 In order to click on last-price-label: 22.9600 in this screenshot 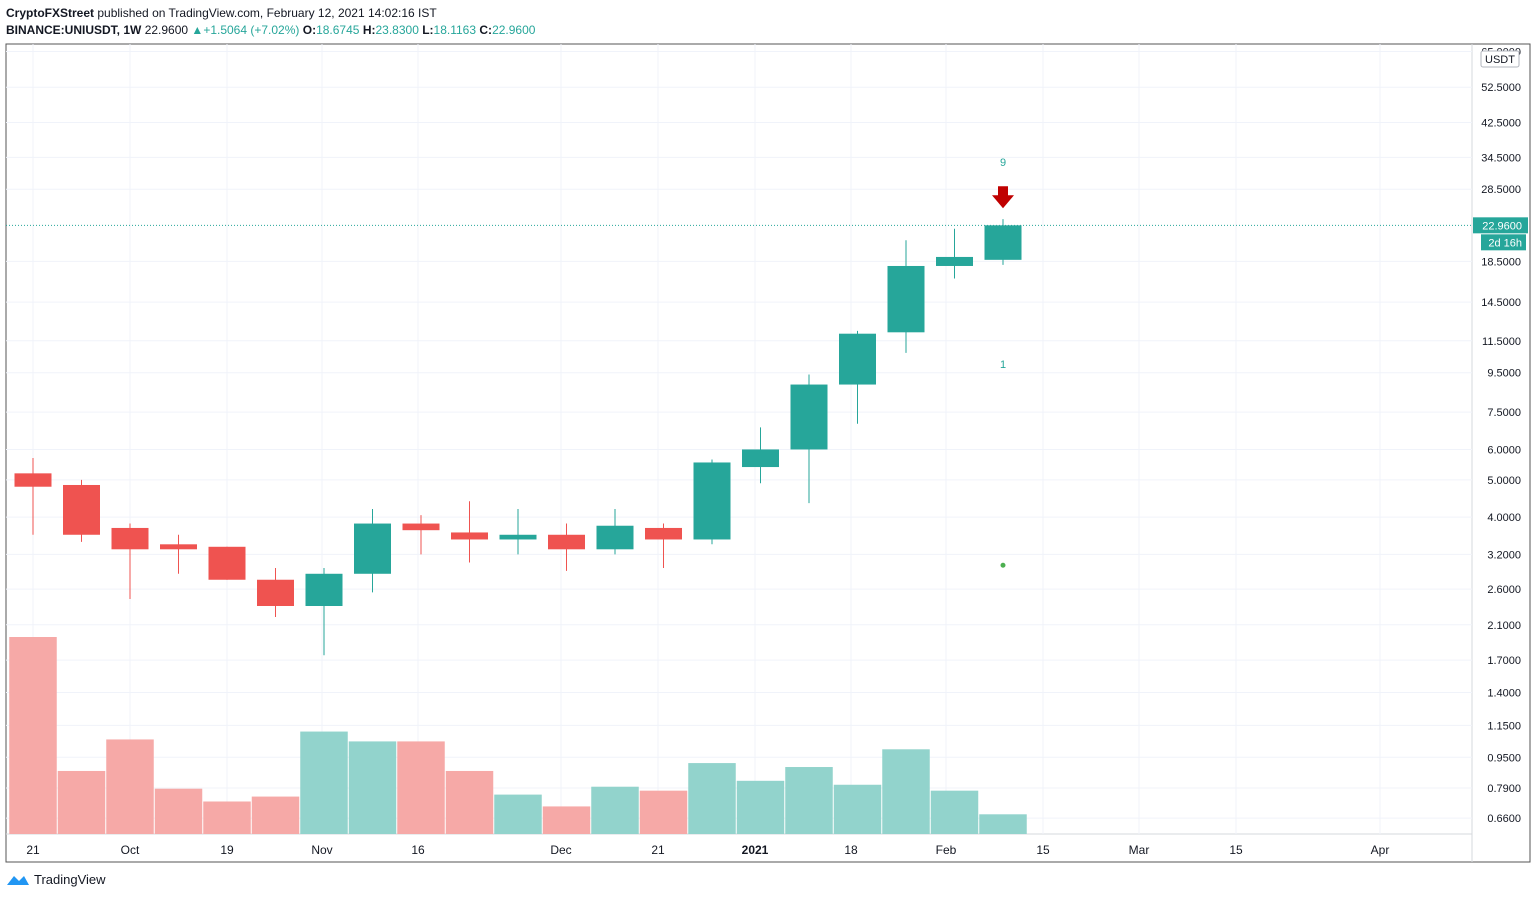, I will do `click(1502, 226)`.